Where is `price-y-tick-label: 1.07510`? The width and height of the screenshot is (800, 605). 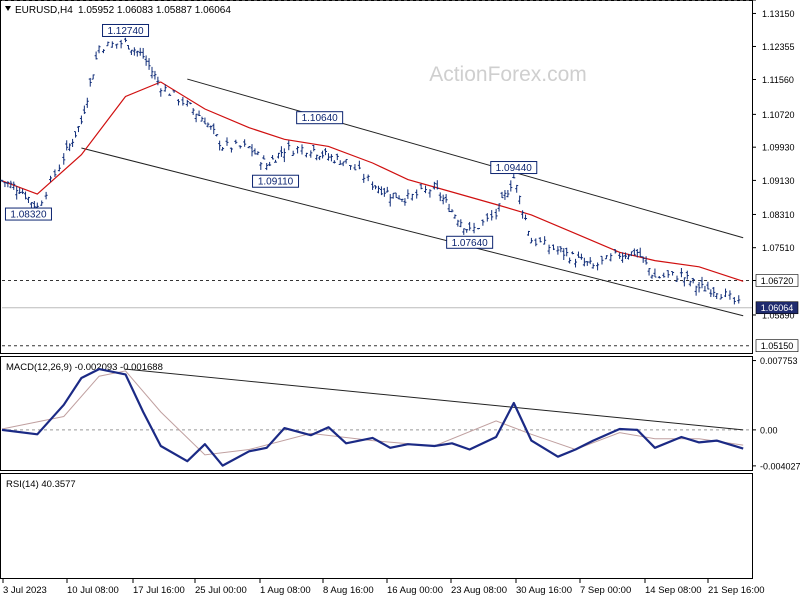
price-y-tick-label: 1.07510 is located at coordinates (778, 248).